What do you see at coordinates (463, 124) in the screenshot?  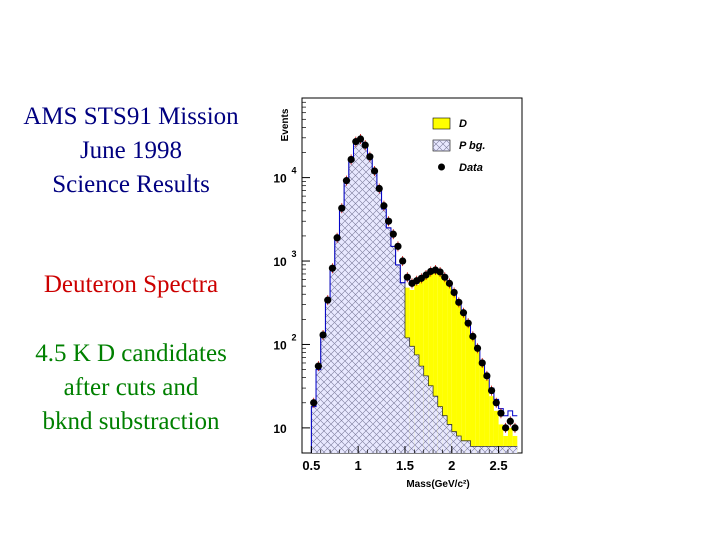 I see `legend-label-0: D` at bounding box center [463, 124].